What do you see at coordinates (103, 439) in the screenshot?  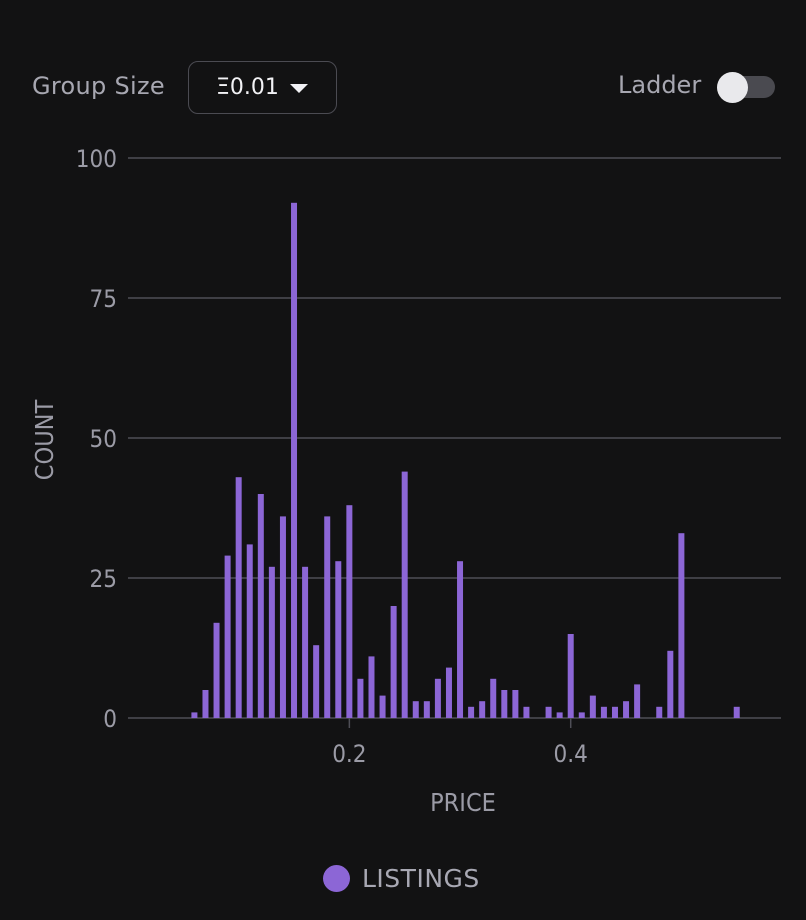 I see `y-tick-label: 50` at bounding box center [103, 439].